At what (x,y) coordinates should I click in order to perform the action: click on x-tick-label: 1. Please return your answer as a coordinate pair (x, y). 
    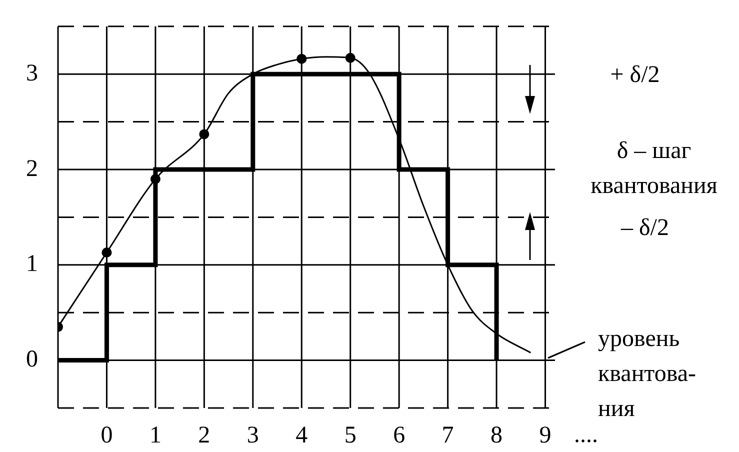
    Looking at the image, I should click on (155, 435).